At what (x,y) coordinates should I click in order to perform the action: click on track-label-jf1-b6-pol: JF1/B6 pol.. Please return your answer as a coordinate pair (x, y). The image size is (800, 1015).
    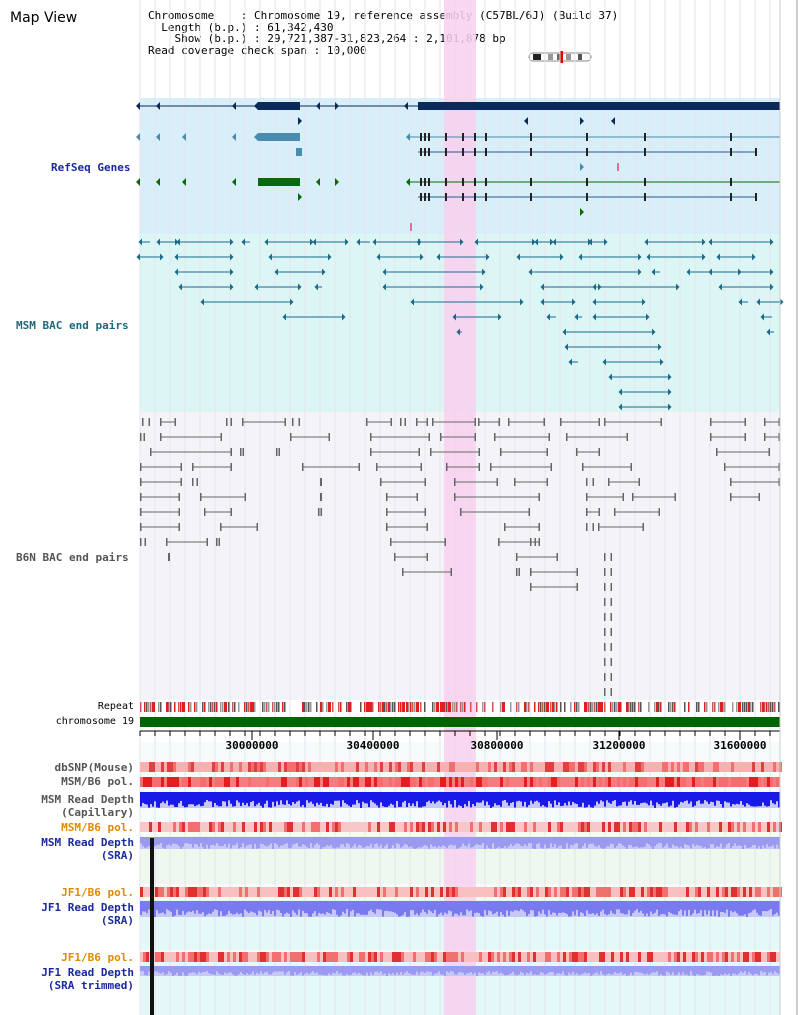
    Looking at the image, I should click on (97, 892).